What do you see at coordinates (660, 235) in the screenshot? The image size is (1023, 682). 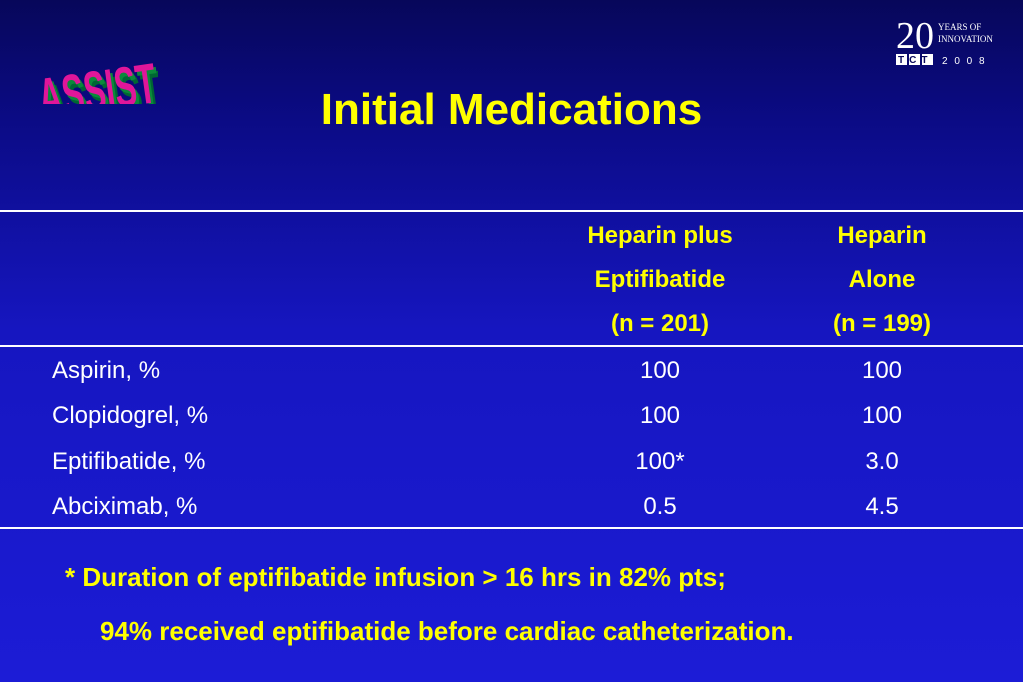 I see `column-header-line: Heparin plus` at bounding box center [660, 235].